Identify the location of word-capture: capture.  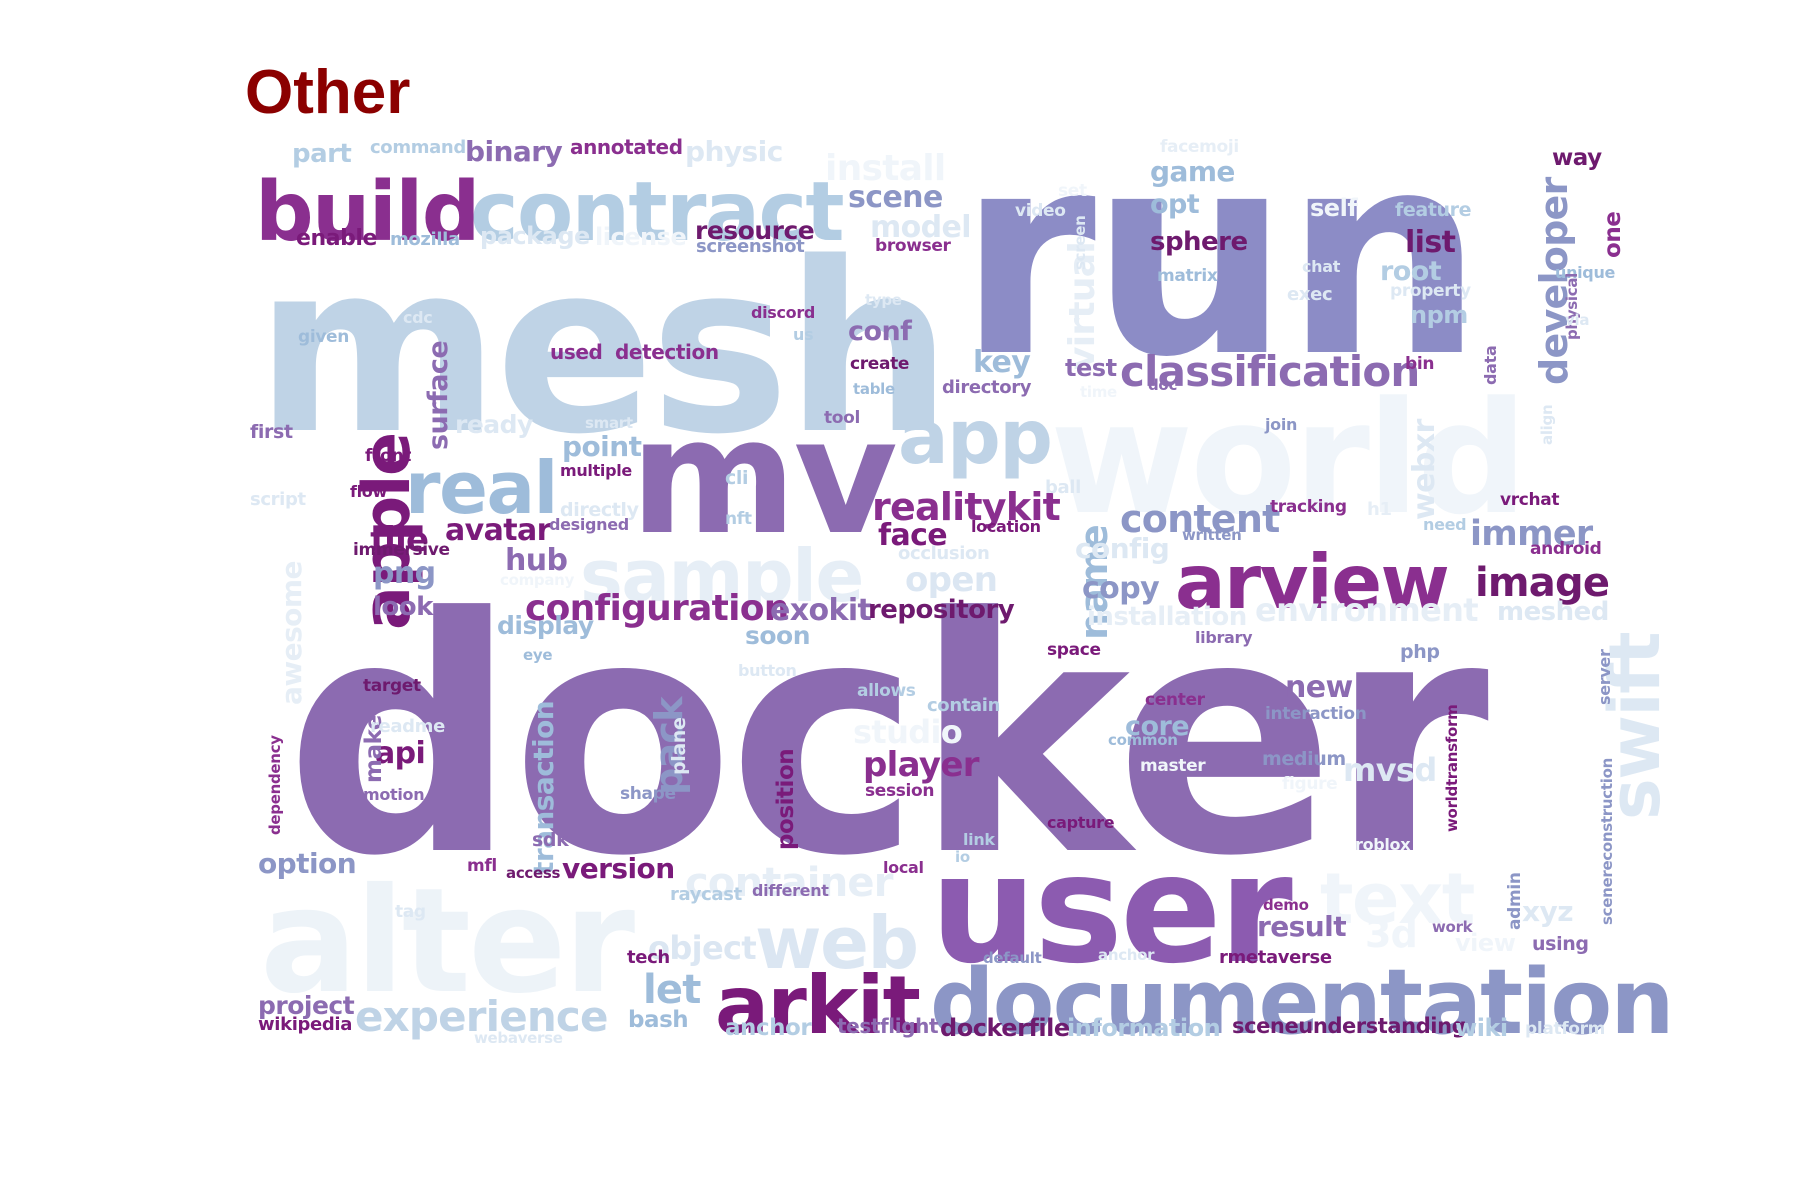
(1081, 823).